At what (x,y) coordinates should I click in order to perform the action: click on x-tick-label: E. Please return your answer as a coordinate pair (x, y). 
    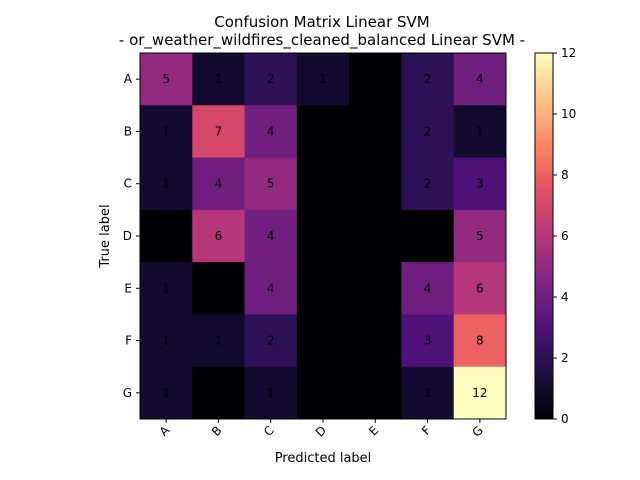
    Looking at the image, I should click on (373, 430).